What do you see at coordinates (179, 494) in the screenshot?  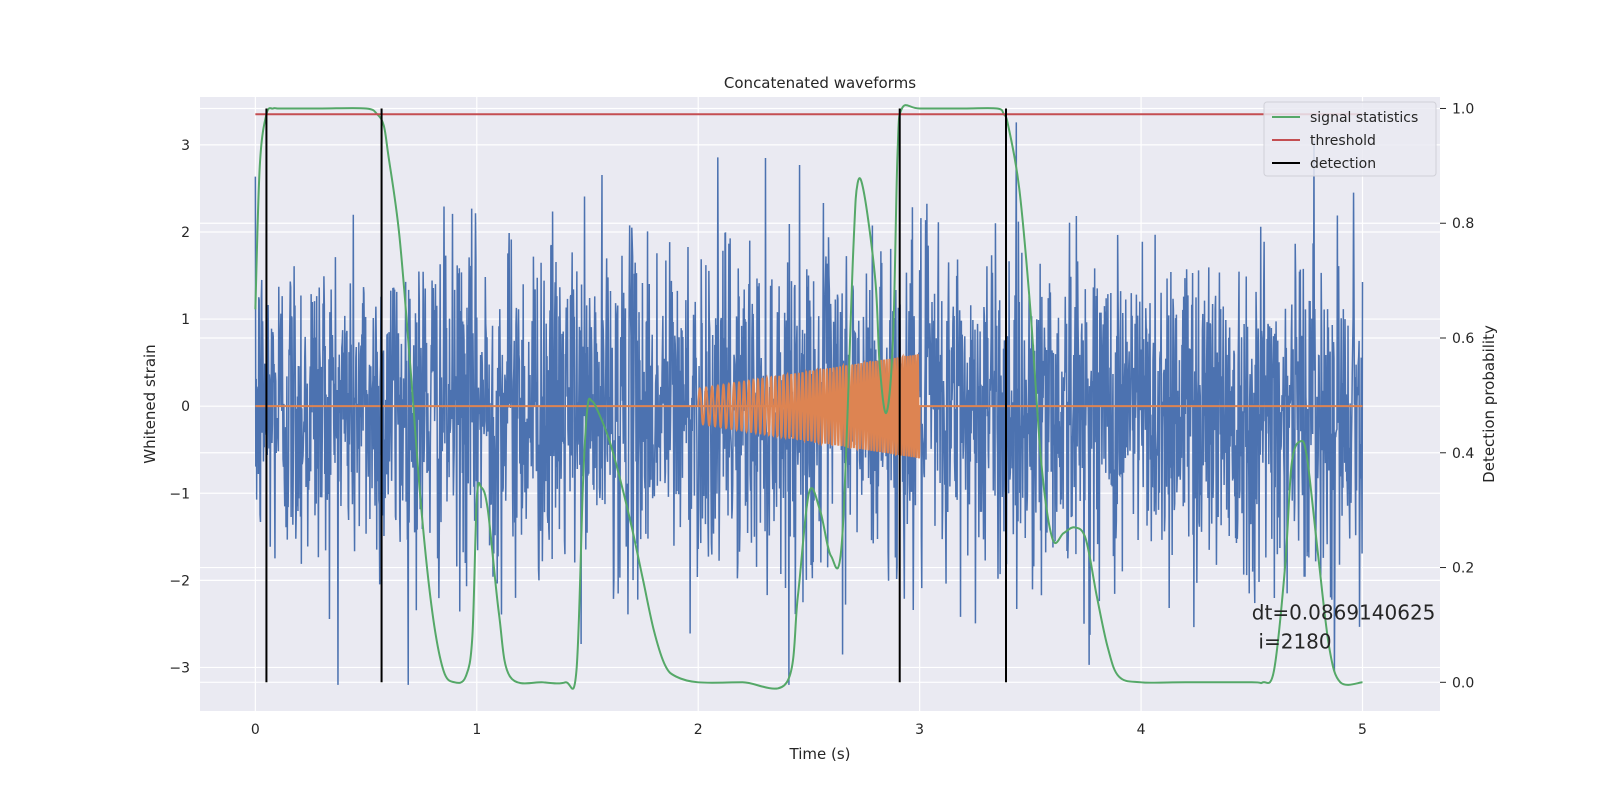 I see `y-tick-label: −1` at bounding box center [179, 494].